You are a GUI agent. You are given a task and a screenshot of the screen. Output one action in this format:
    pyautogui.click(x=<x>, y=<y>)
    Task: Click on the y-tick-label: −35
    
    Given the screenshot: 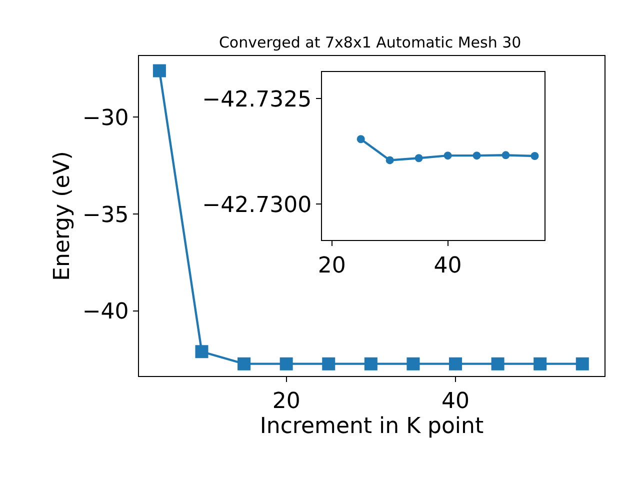 What is the action you would take?
    pyautogui.click(x=105, y=215)
    